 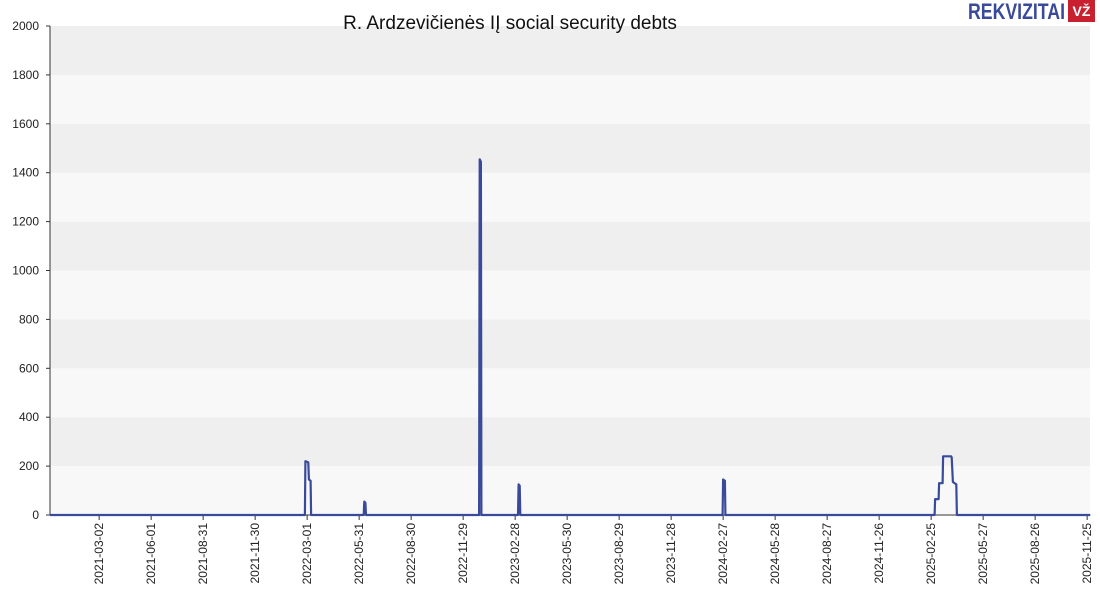 I want to click on y-tick-label: 0, so click(x=35, y=515).